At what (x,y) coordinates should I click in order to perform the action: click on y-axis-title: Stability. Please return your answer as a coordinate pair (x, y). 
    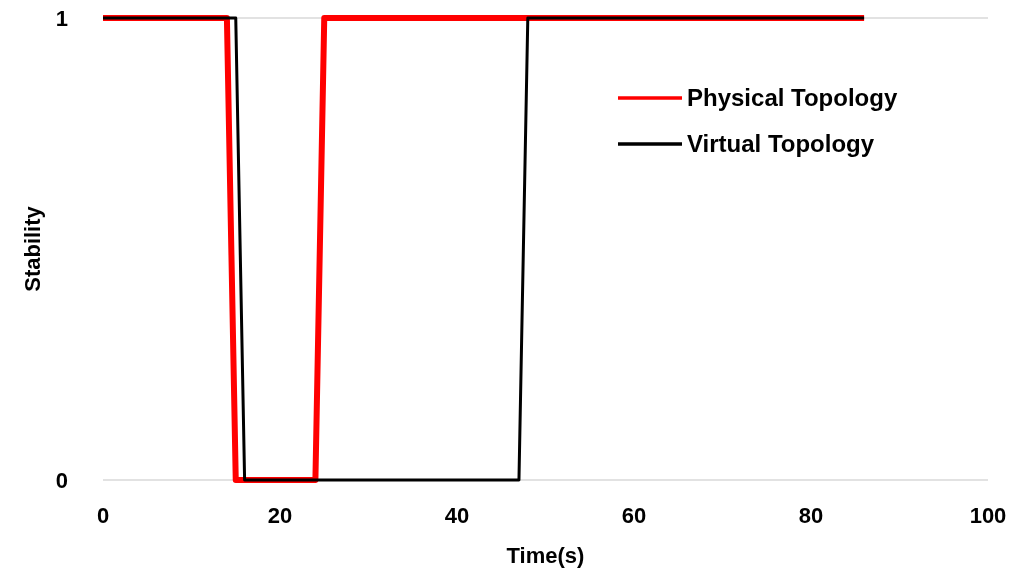
    Looking at the image, I should click on (32, 248).